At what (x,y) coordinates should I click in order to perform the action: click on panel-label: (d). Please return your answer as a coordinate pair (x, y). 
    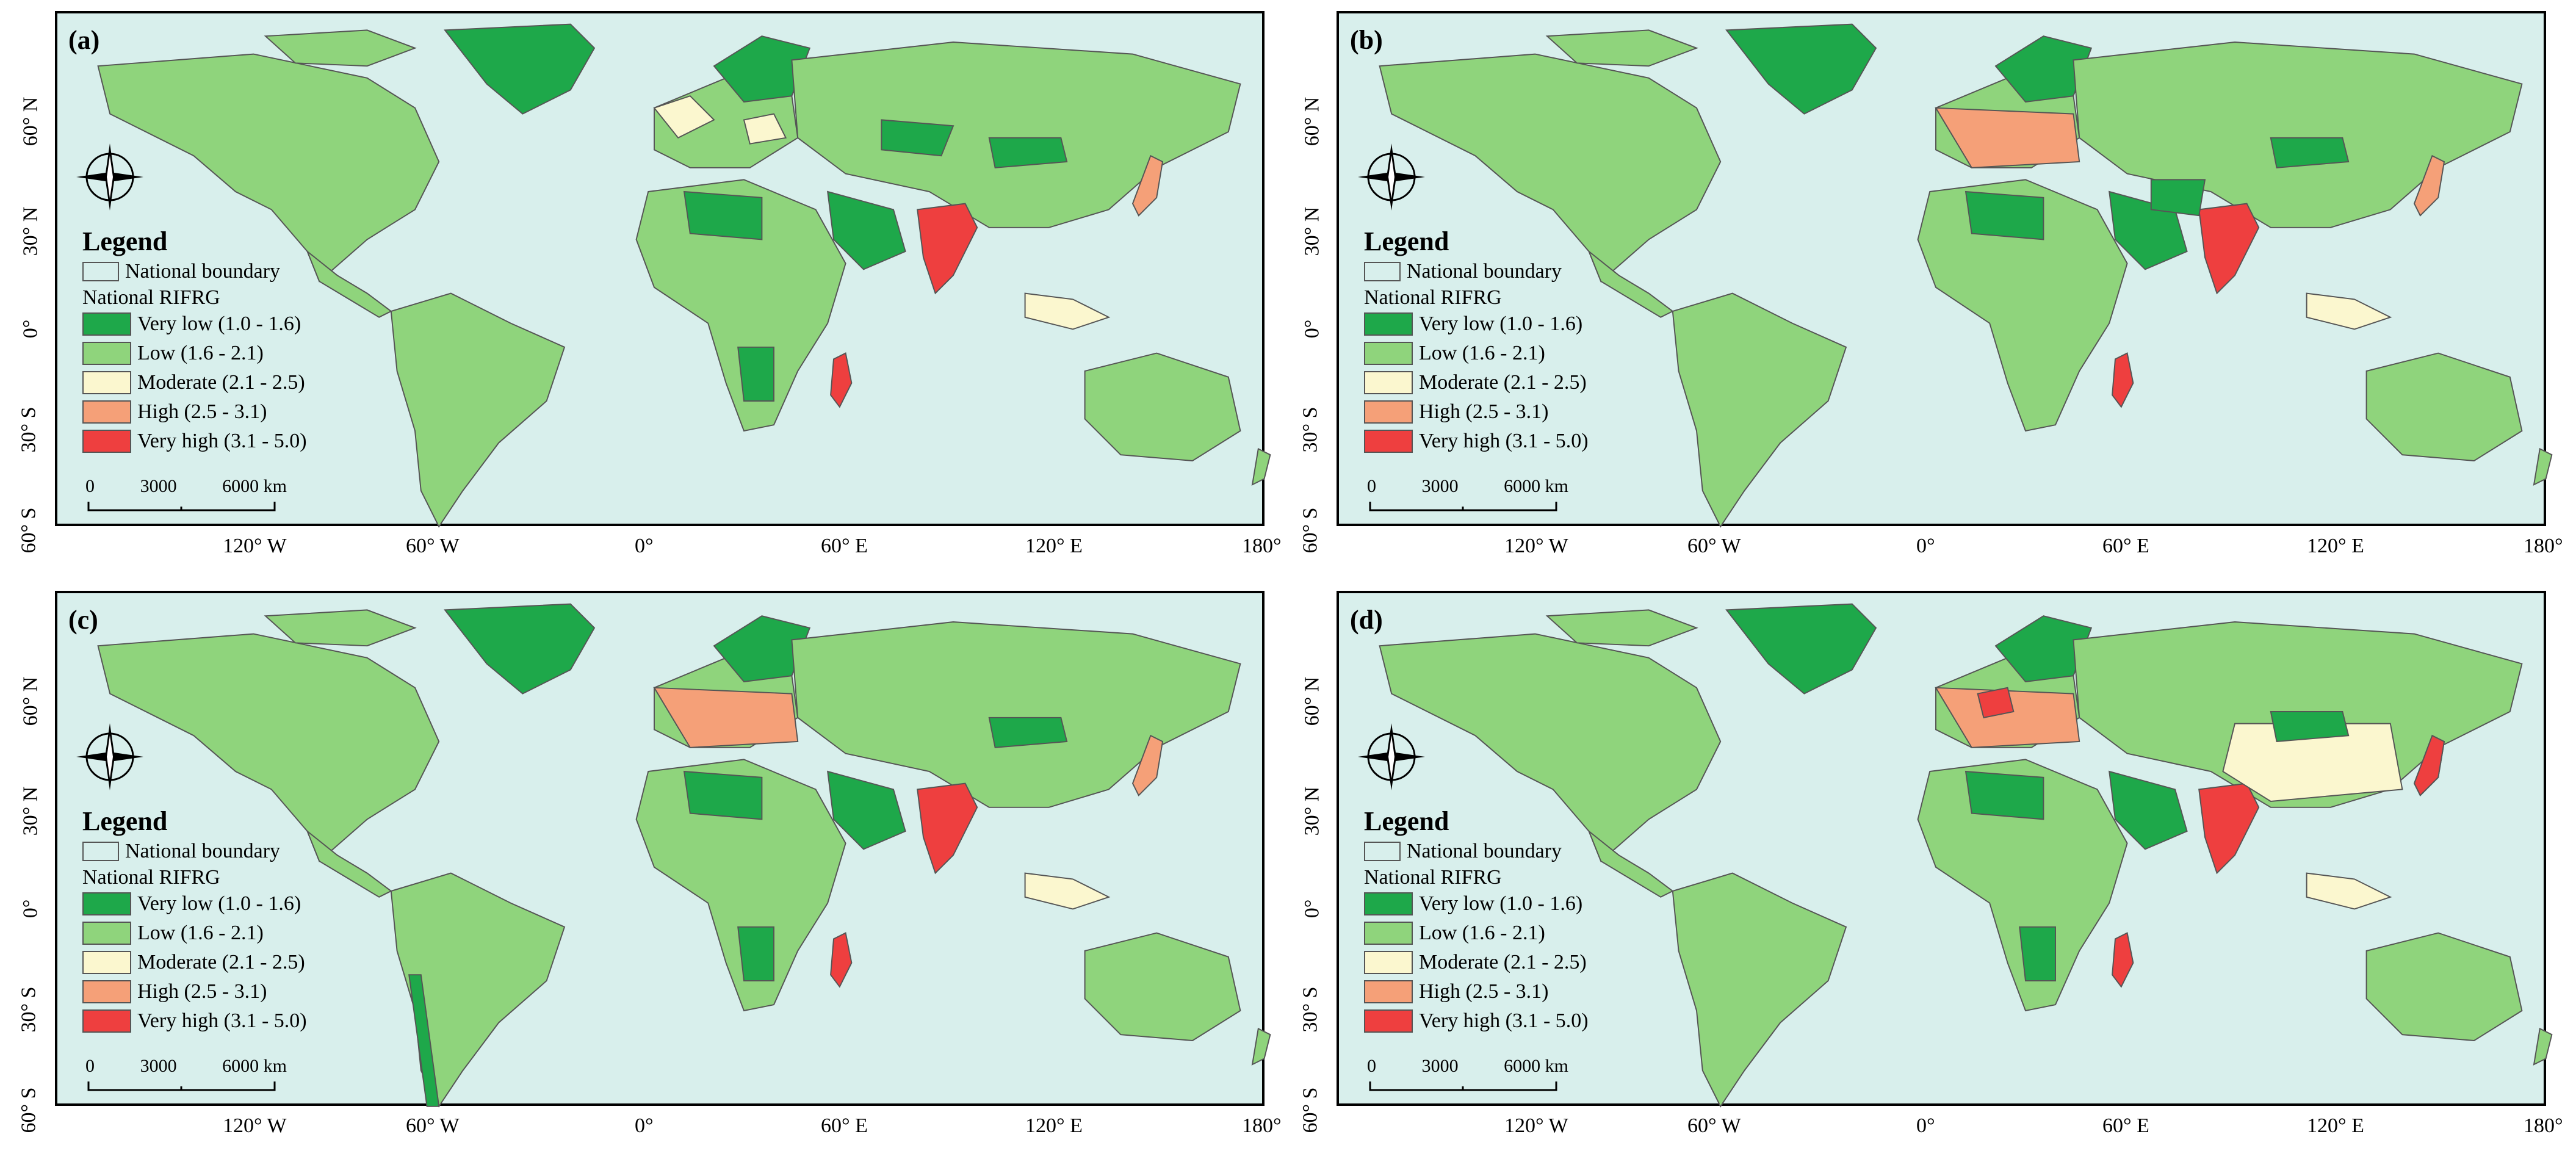
    Looking at the image, I should click on (1366, 620).